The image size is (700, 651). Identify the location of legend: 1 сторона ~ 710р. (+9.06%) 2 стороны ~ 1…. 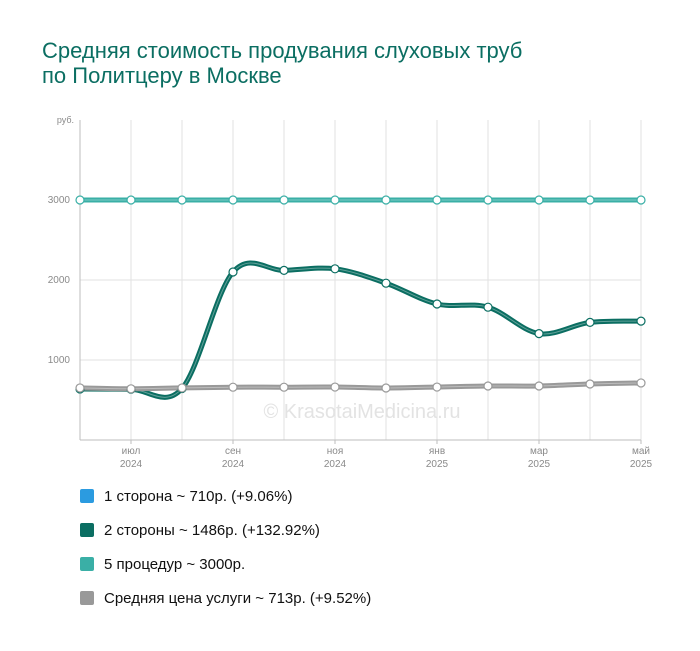
(225, 555).